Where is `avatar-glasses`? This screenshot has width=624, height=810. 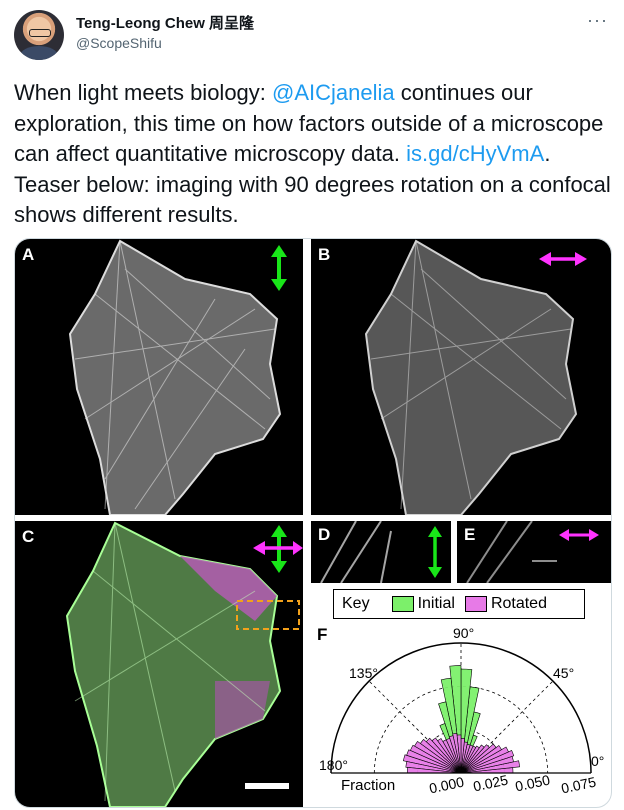
avatar-glasses is located at coordinates (40, 33).